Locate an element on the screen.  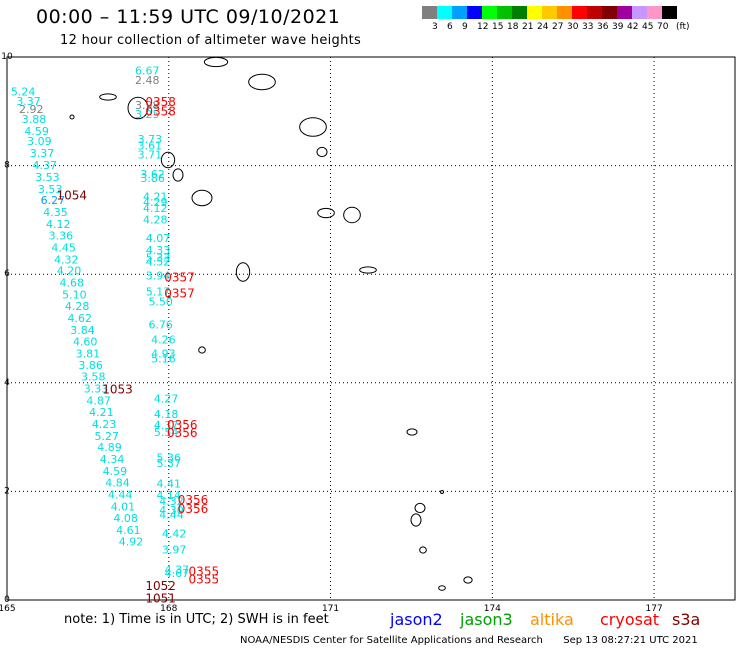
legend-label: 33 is located at coordinates (588, 27).